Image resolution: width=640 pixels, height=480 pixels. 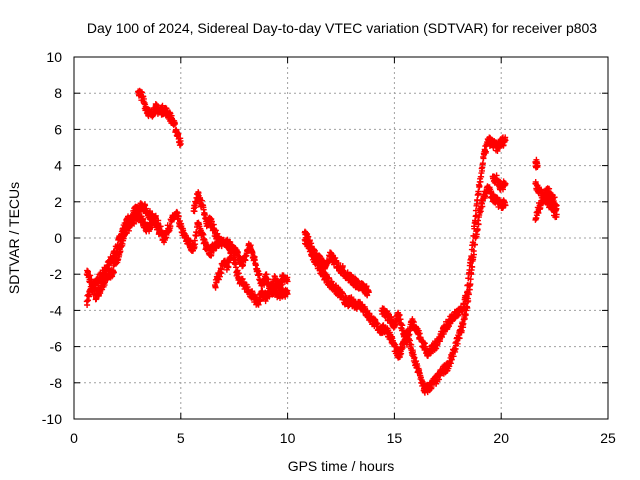 What do you see at coordinates (395, 438) in the screenshot?
I see `x-tick-label: 15` at bounding box center [395, 438].